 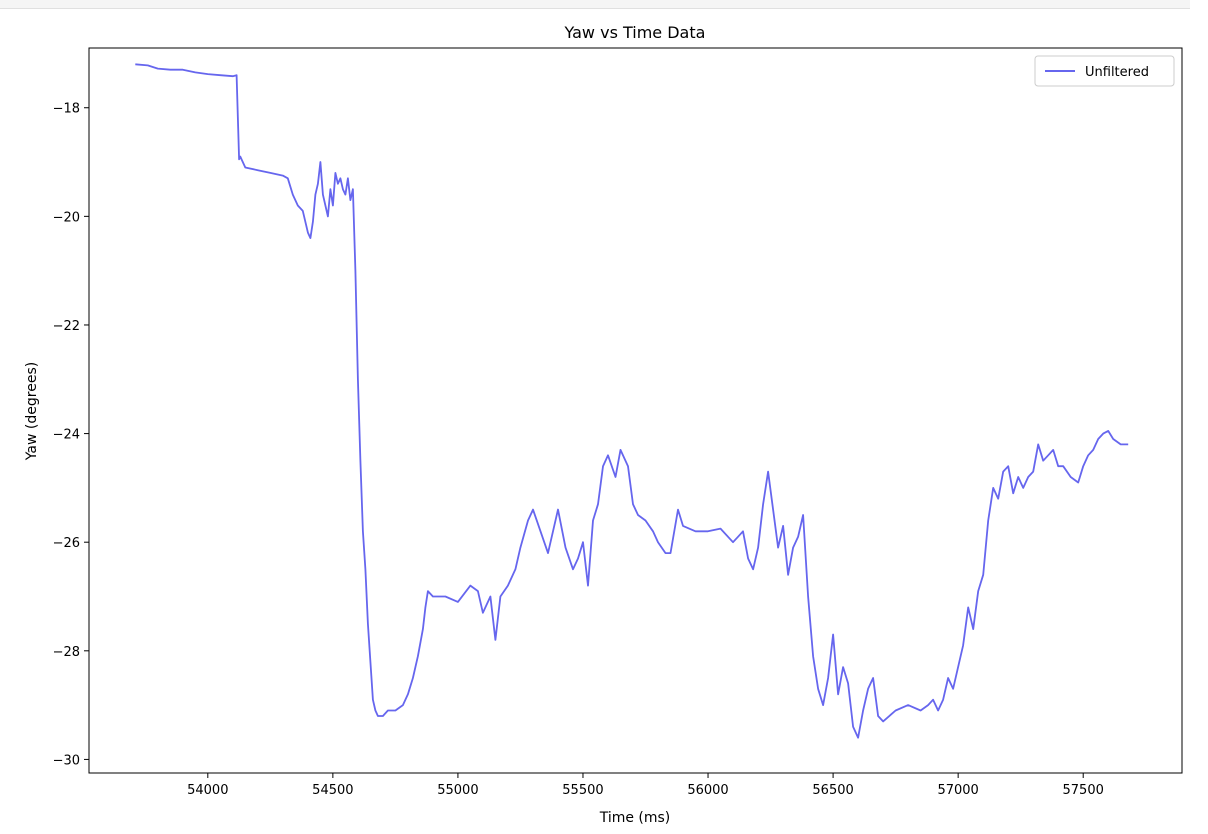 What do you see at coordinates (832, 790) in the screenshot?
I see `x-tick-label: 56500` at bounding box center [832, 790].